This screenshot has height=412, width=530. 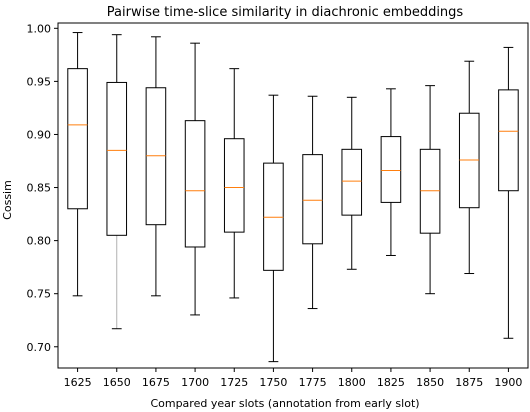 What do you see at coordinates (352, 382) in the screenshot?
I see `x-tick-label: 1800` at bounding box center [352, 382].